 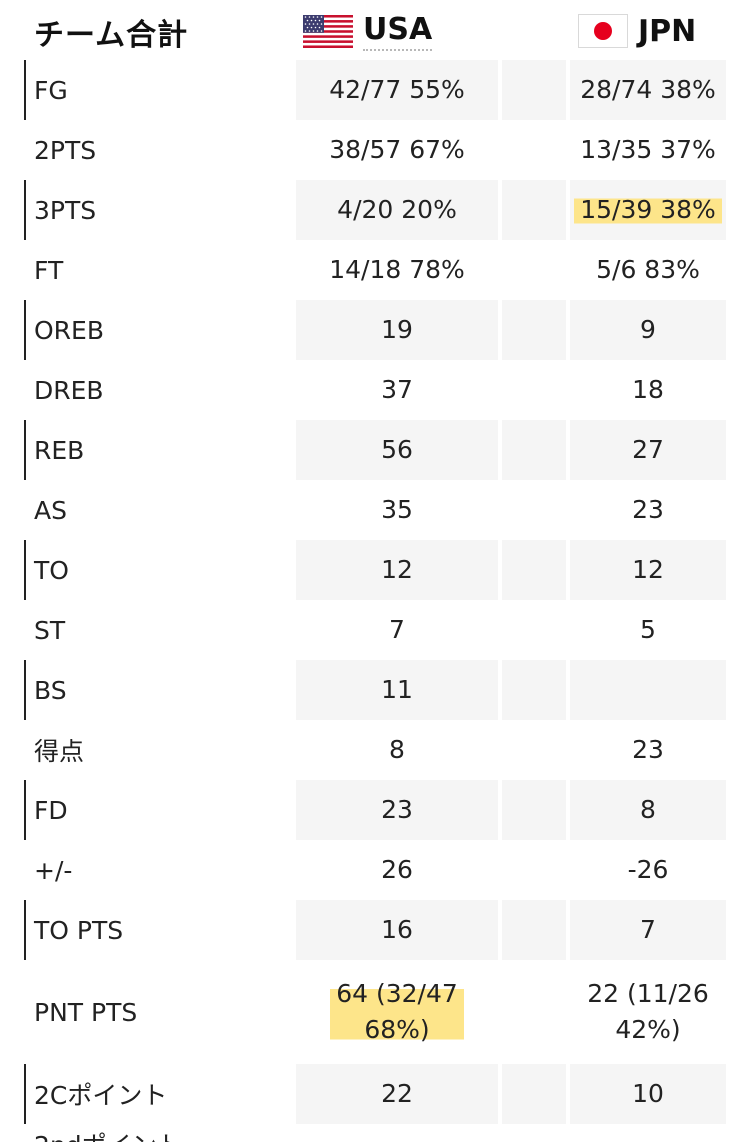 I want to click on value-text: 10, so click(x=648, y=1093).